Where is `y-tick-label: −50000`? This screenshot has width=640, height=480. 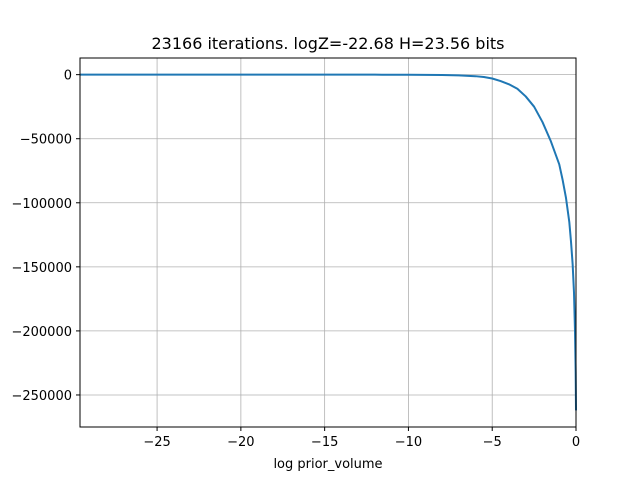 y-tick-label: −50000 is located at coordinates (46, 140).